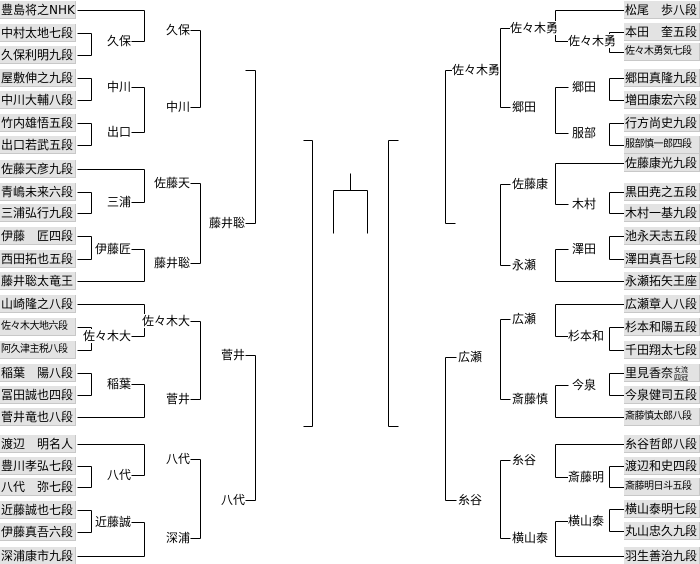 This screenshot has height=564, width=700. I want to click on player-name: 黒田尭之五段, so click(661, 192).